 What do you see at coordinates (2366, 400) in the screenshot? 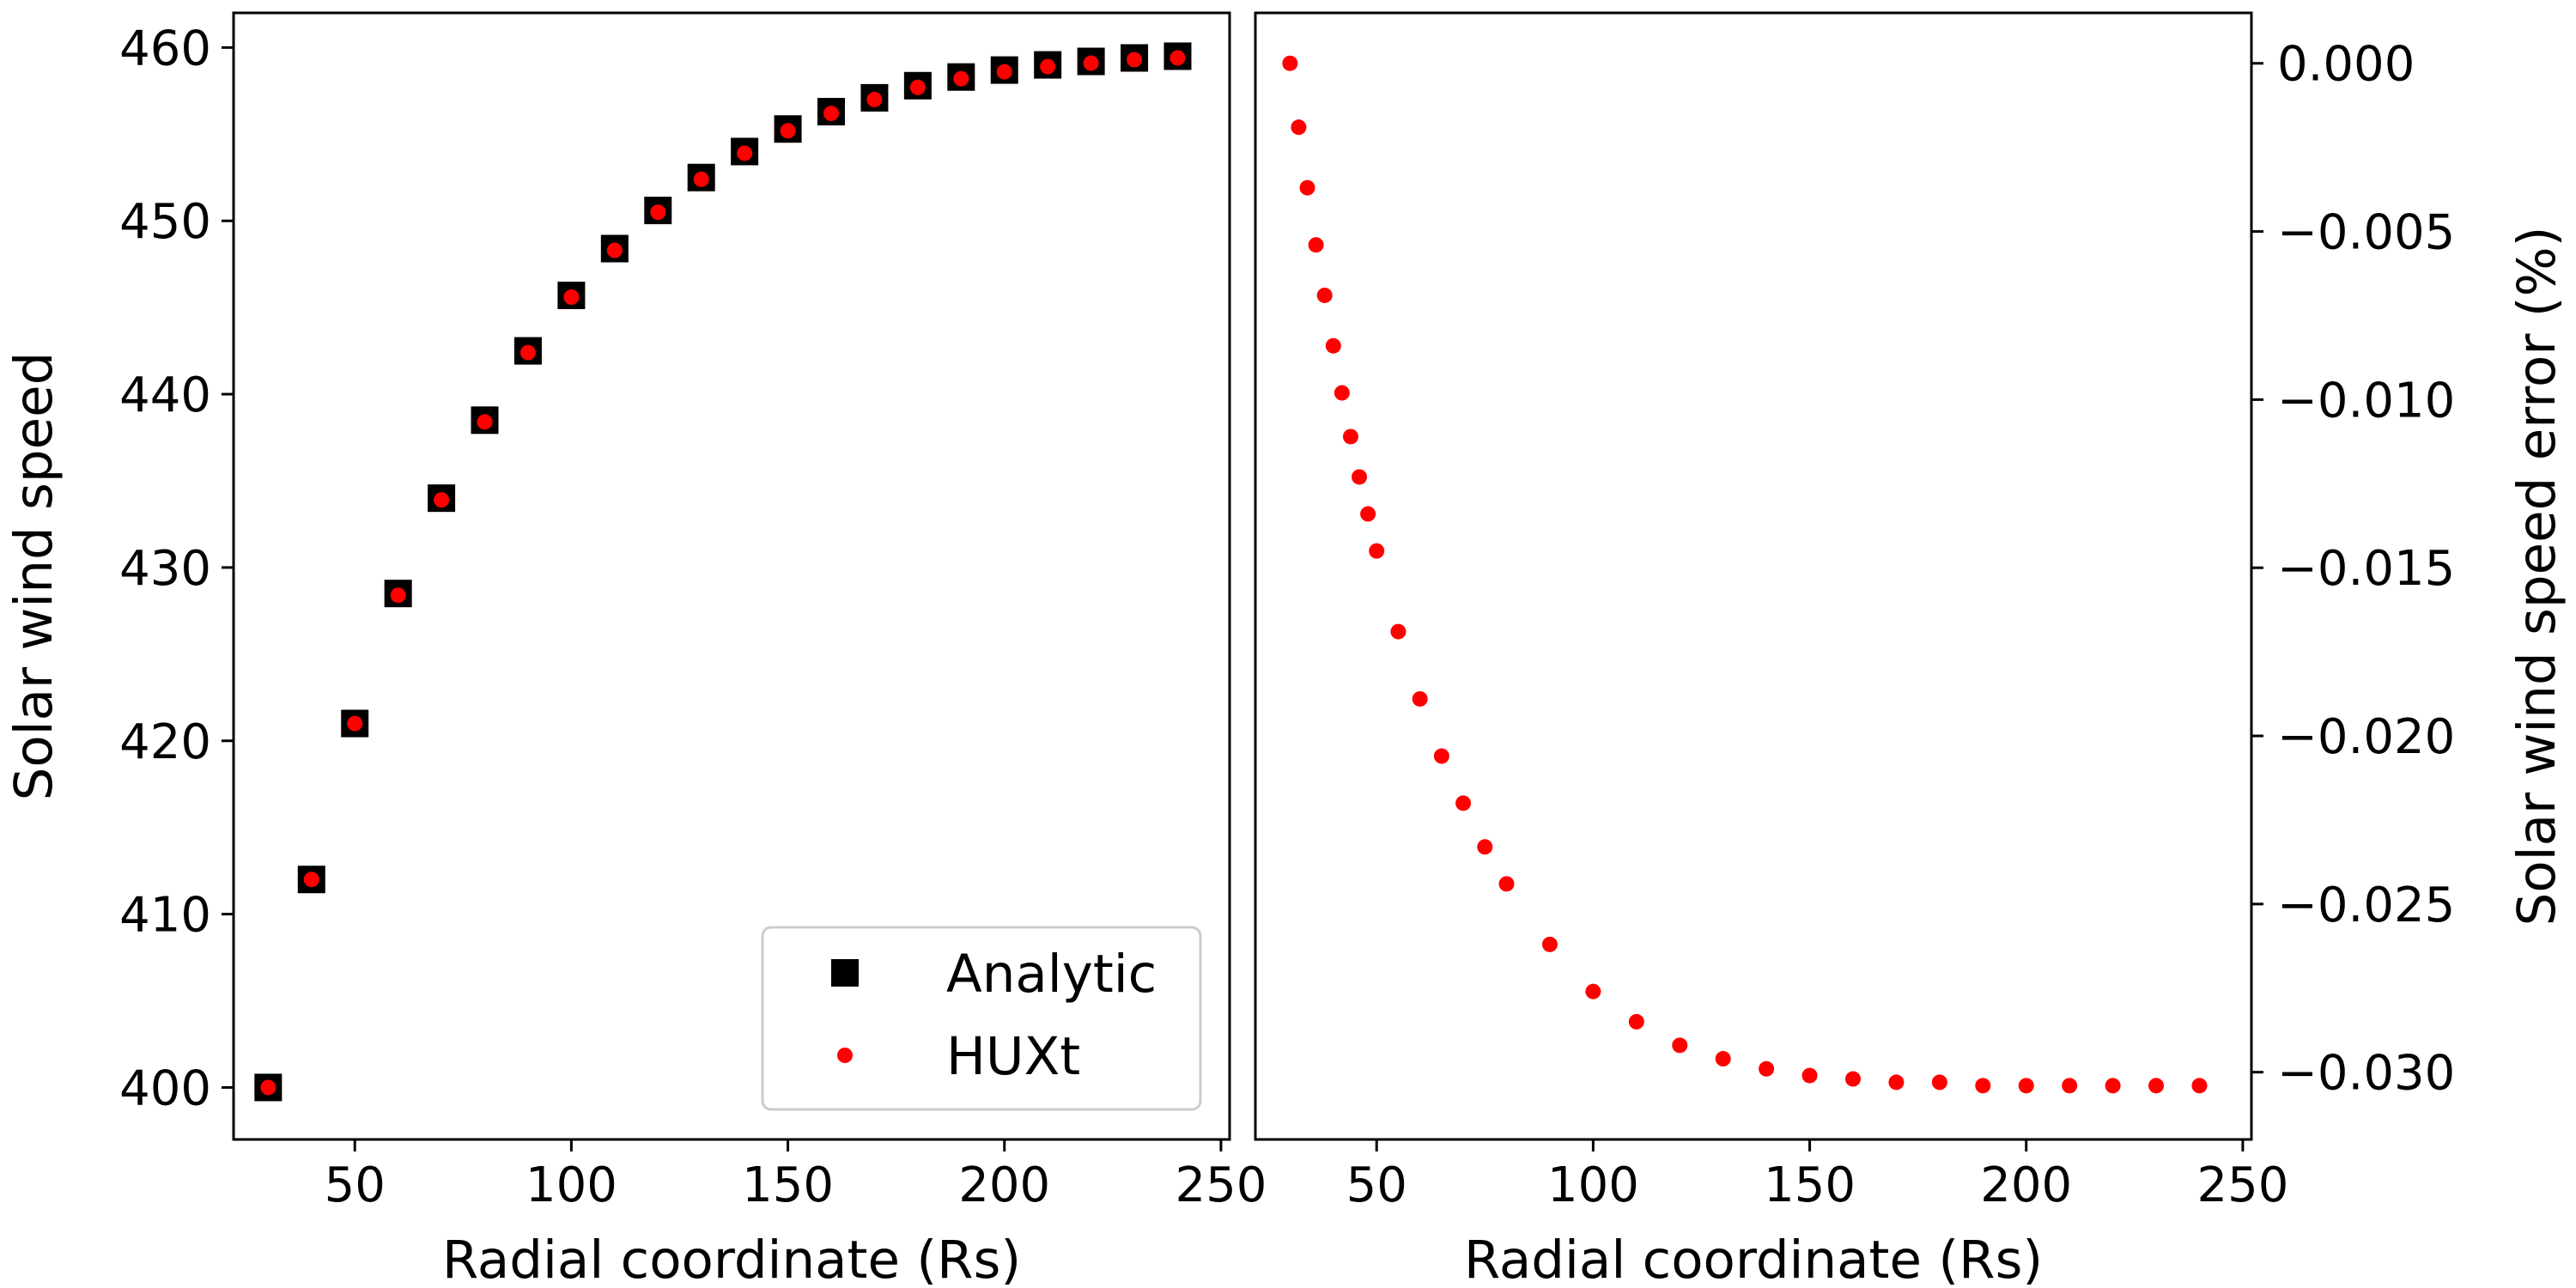
I see `chart-right-y-tick-label: −0.010` at bounding box center [2366, 400].